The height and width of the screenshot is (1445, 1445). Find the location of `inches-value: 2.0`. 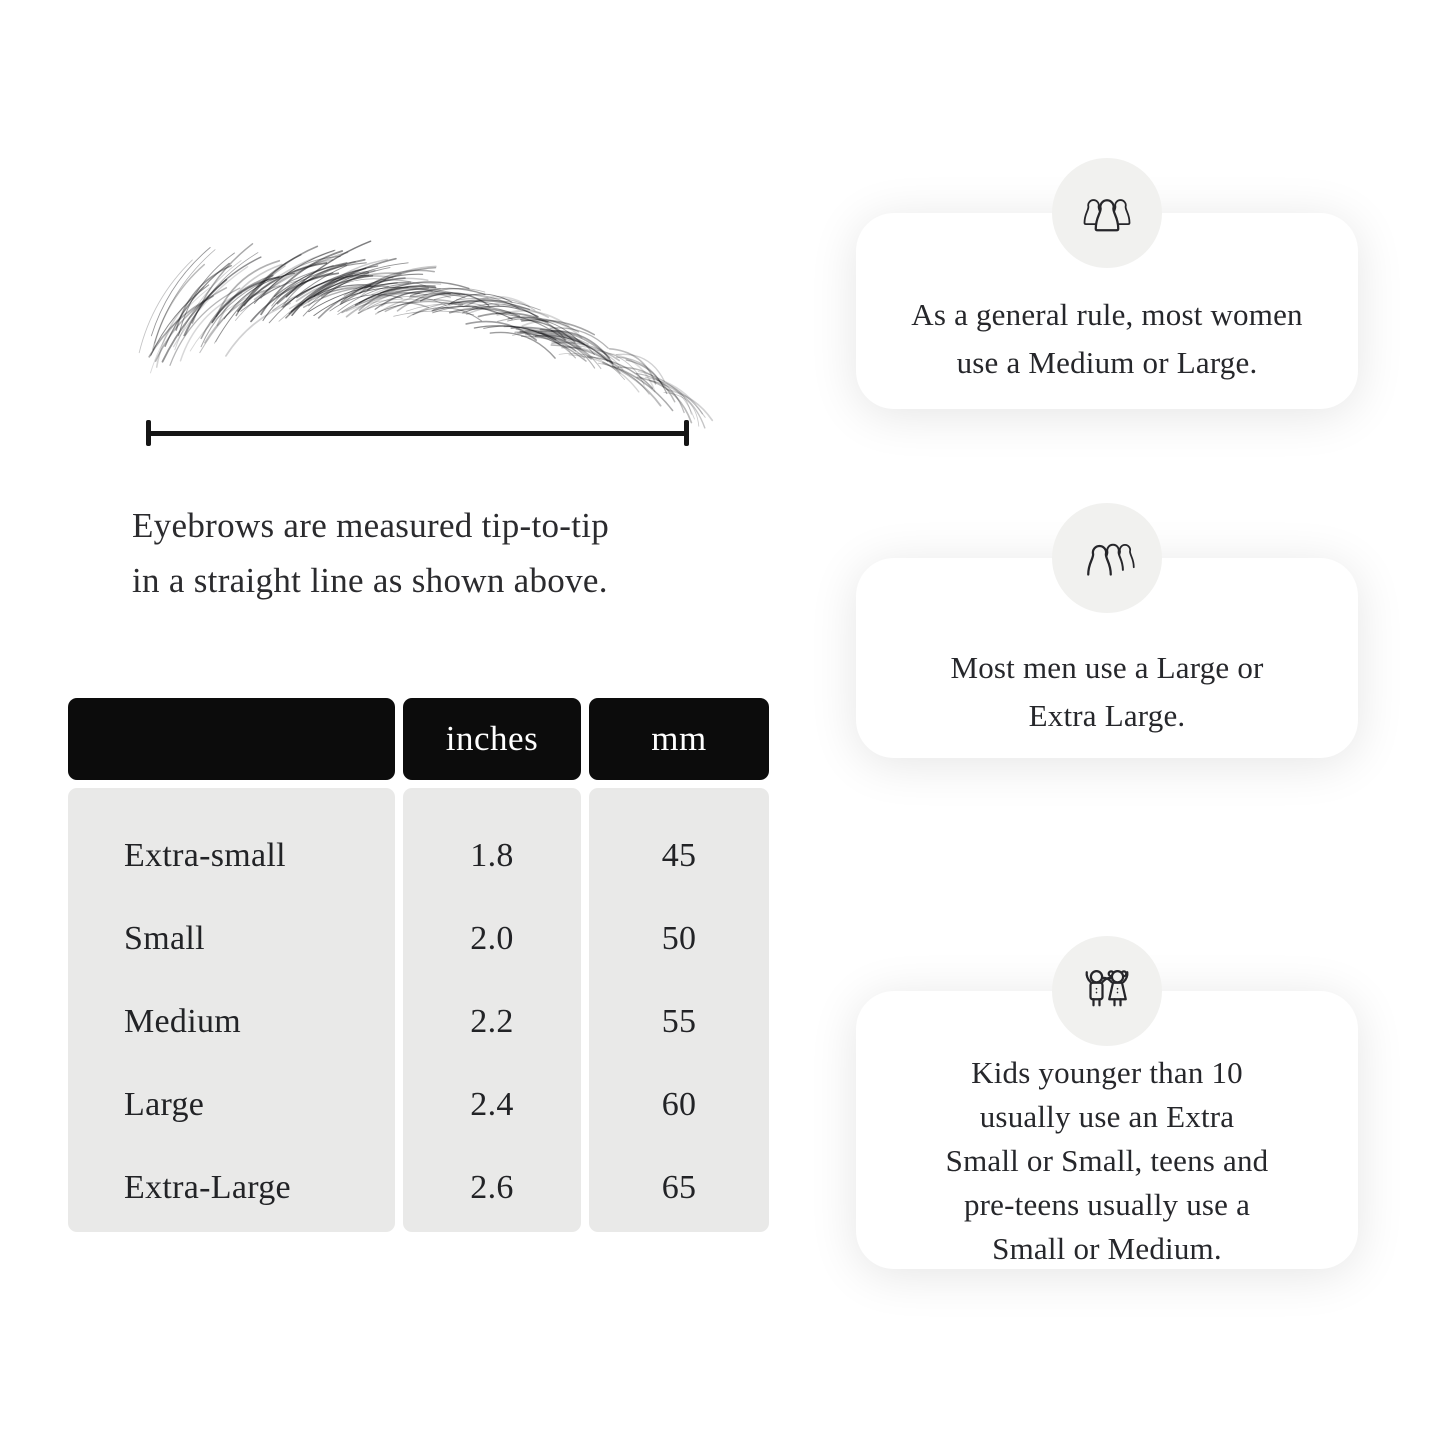

inches-value: 2.0 is located at coordinates (492, 938).